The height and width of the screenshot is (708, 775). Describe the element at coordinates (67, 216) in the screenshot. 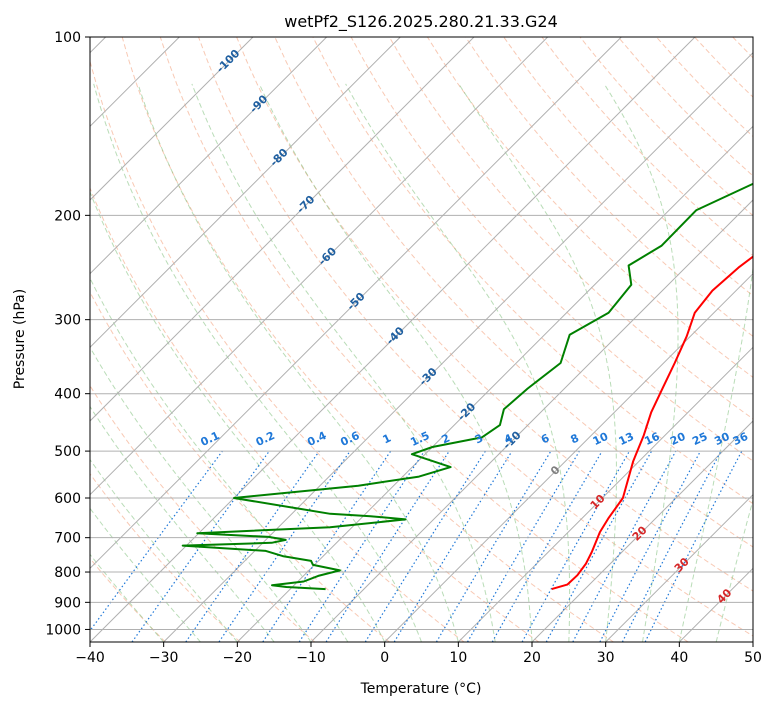

I see `y-tick-label: 200` at that location.